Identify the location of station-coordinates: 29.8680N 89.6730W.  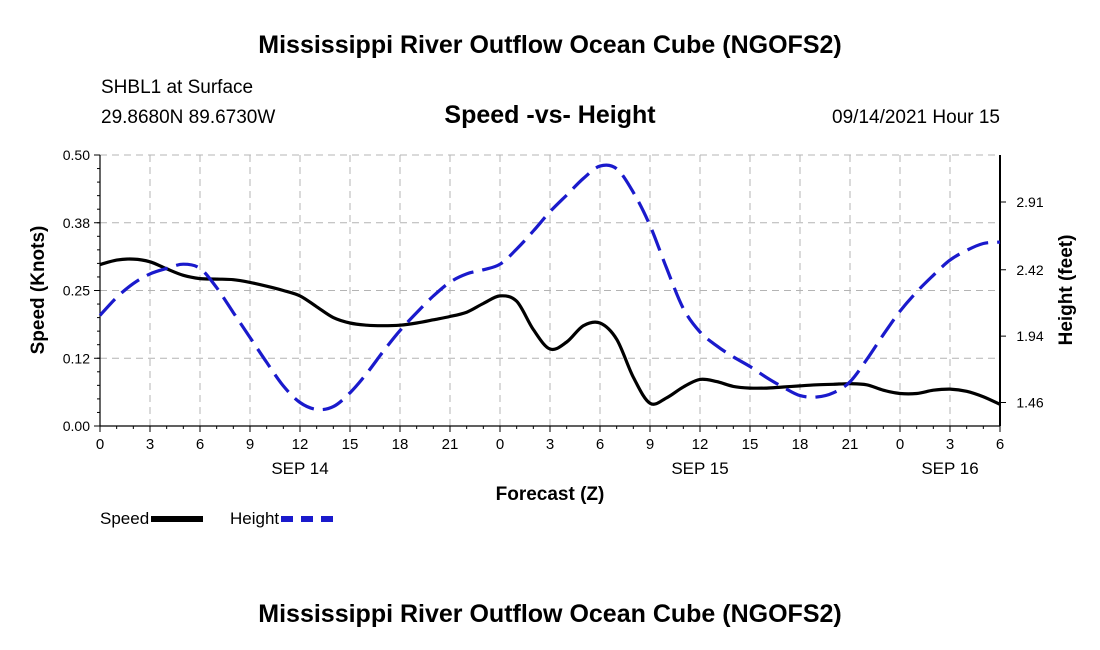
(188, 117).